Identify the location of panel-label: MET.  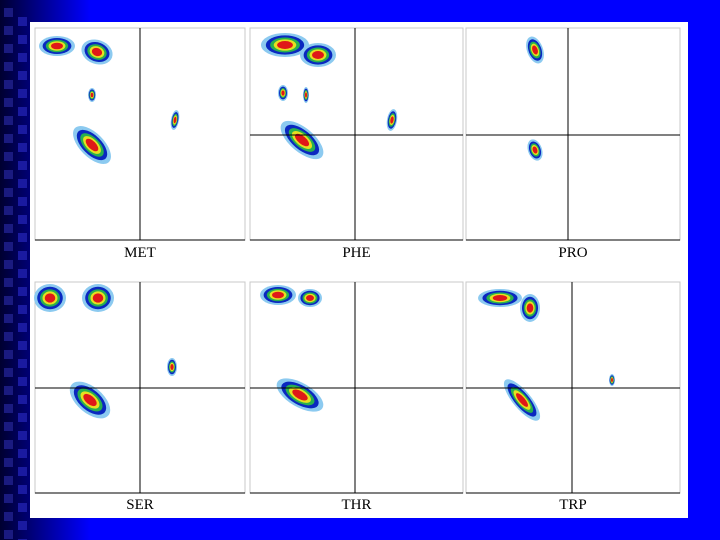
(140, 253).